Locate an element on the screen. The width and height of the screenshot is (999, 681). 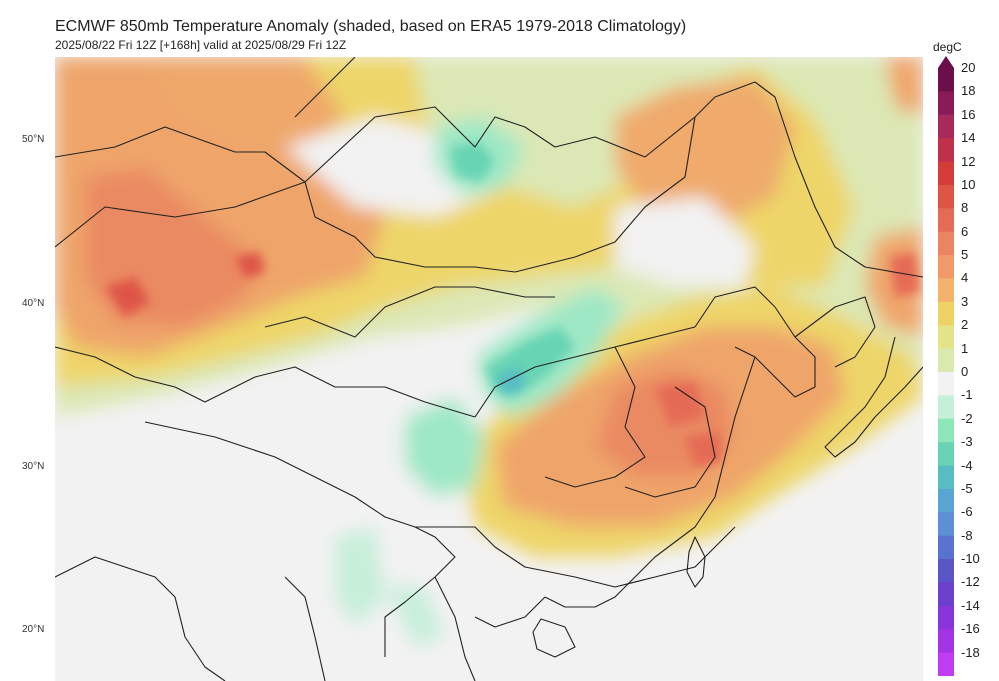
colorbar-tick-label: 5 is located at coordinates (965, 255).